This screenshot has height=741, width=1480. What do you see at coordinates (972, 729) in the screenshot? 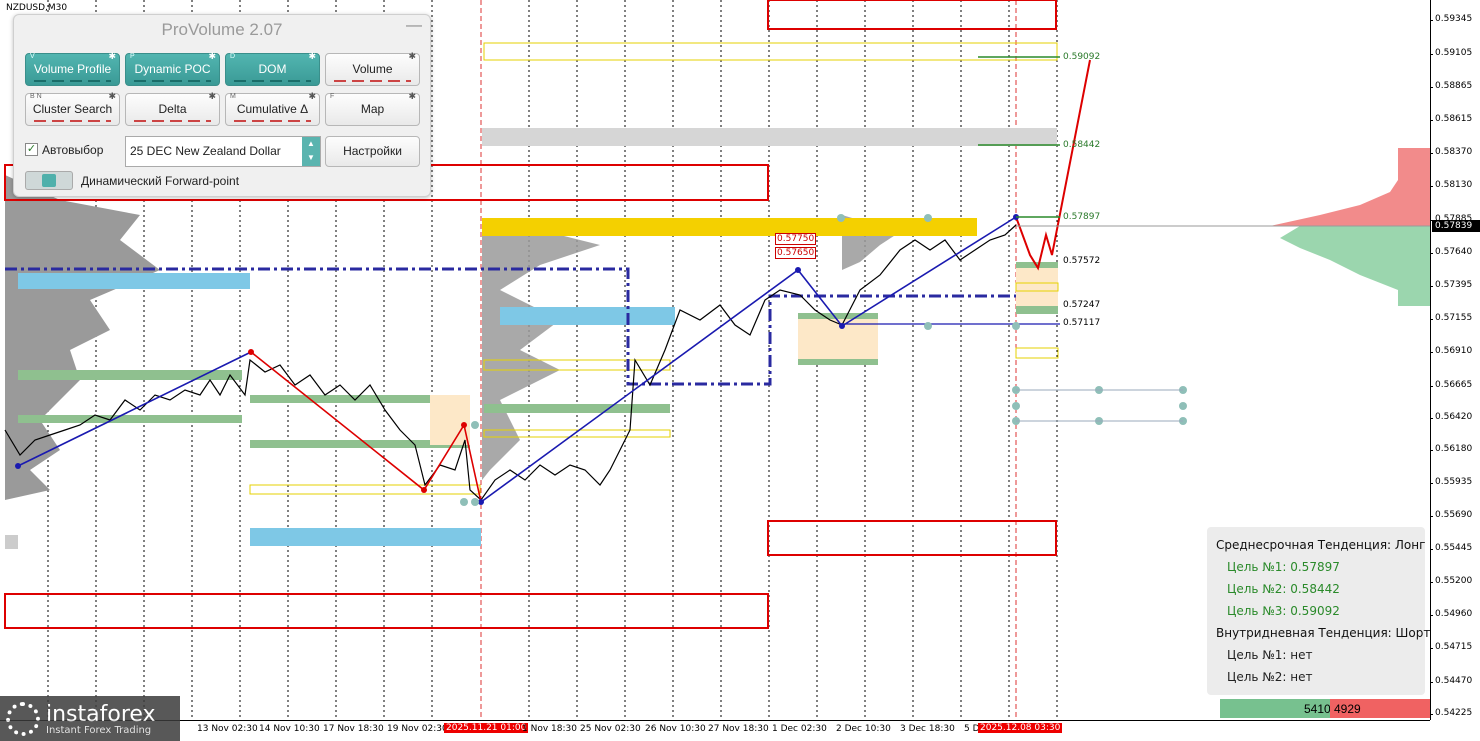
I see `time-tick-label: 5 D` at bounding box center [972, 729].